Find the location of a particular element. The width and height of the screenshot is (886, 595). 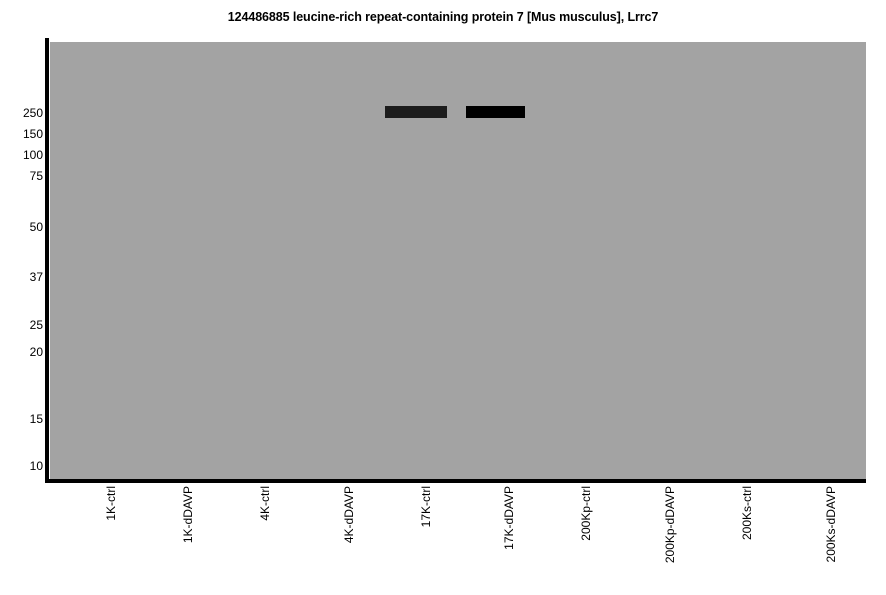

y-axis-tick-label: 37 is located at coordinates (36, 277).